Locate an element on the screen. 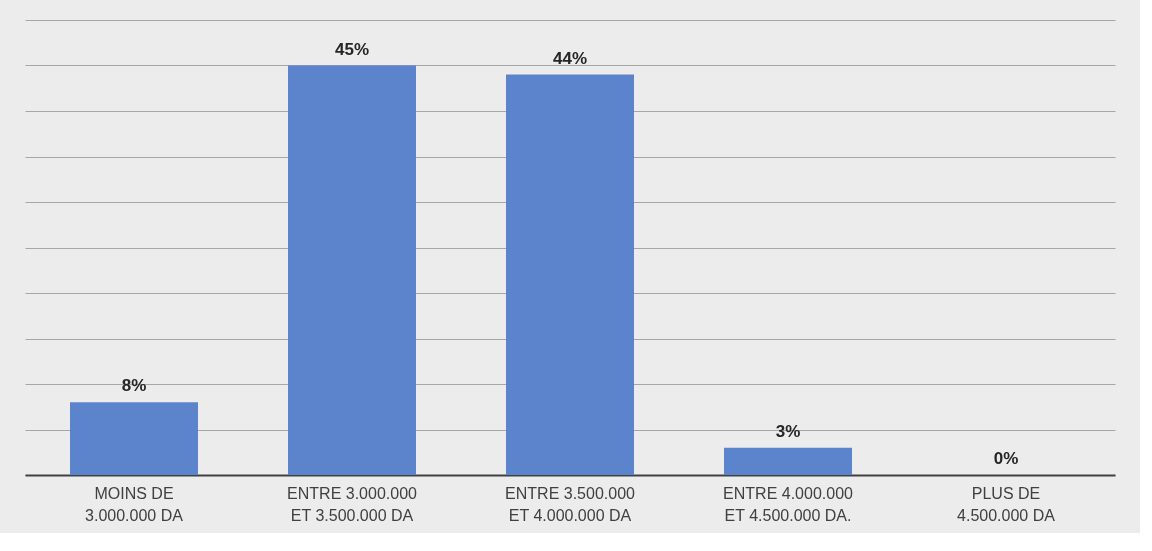 The image size is (1152, 551). data-label: 45% is located at coordinates (352, 49).